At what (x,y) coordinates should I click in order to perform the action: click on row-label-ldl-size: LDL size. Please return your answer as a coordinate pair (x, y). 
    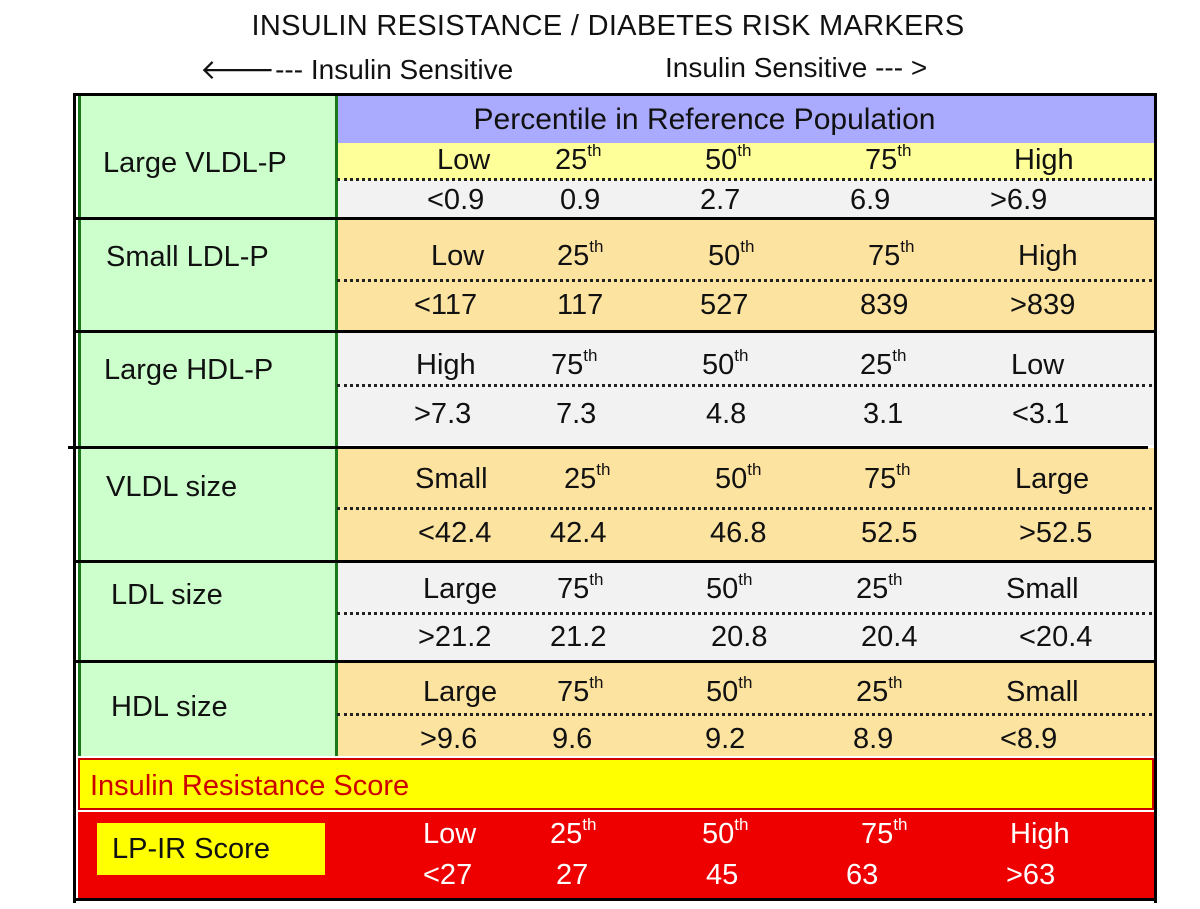
    Looking at the image, I should click on (167, 595).